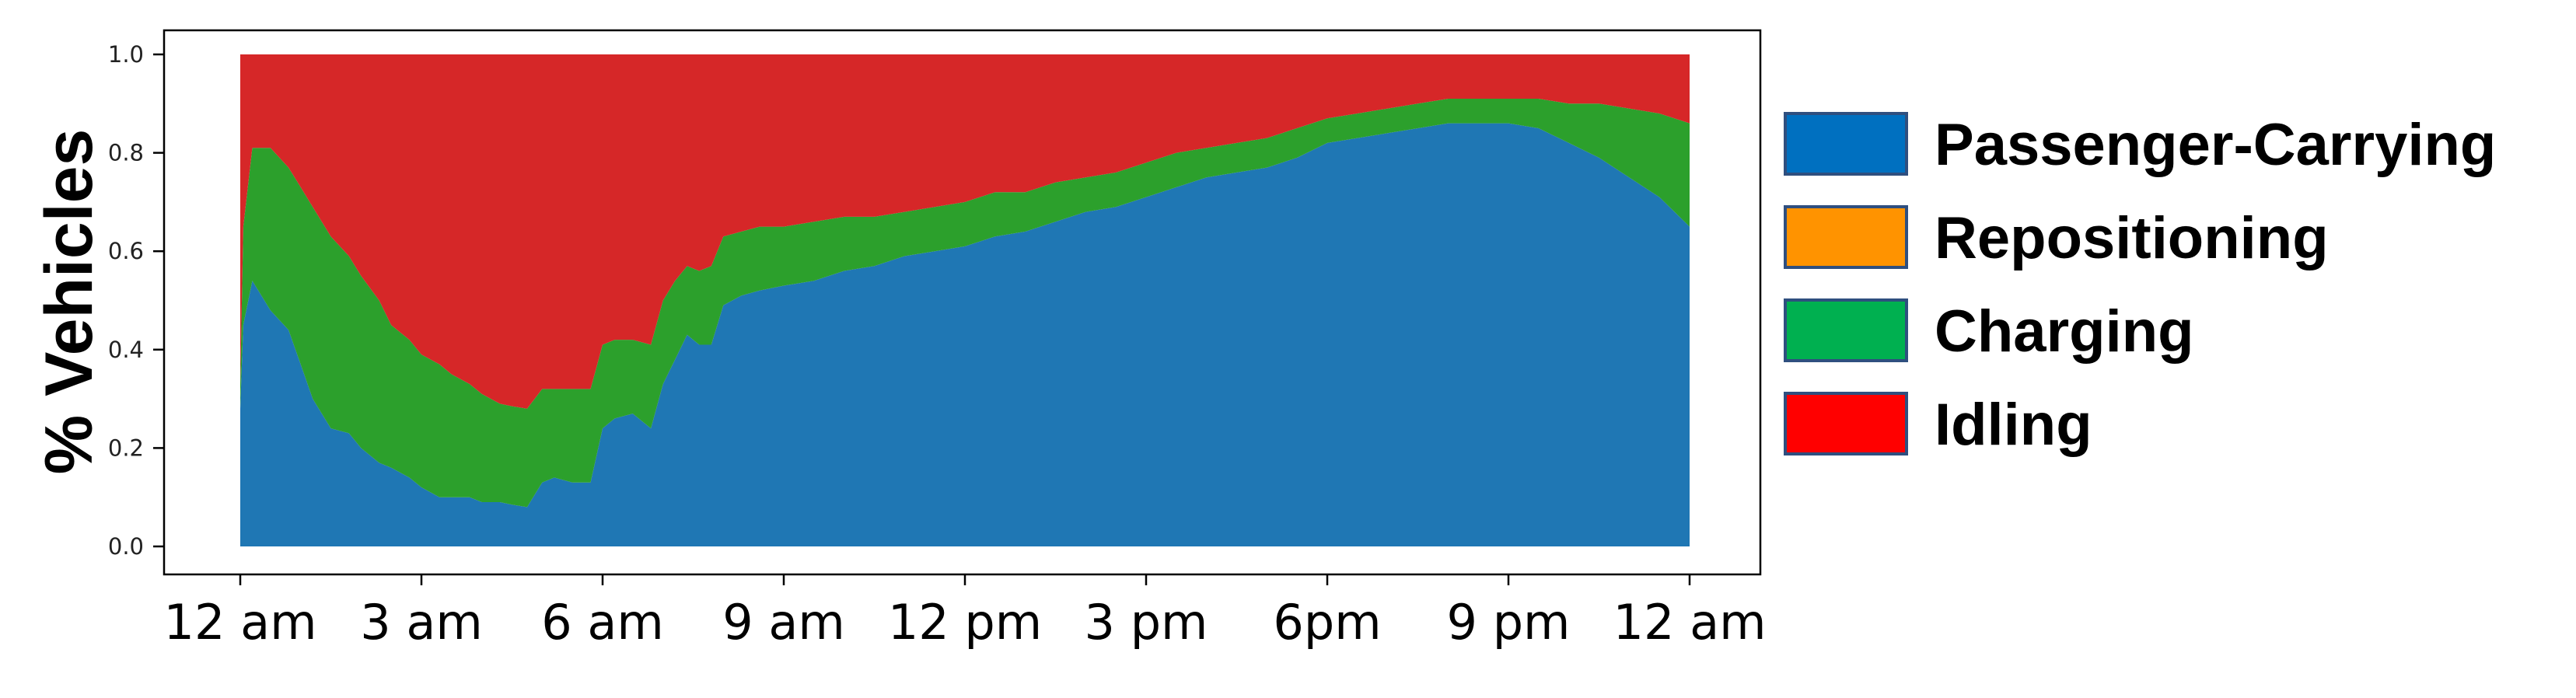 Image resolution: width=2576 pixels, height=698 pixels. What do you see at coordinates (421, 622) in the screenshot?
I see `x-tick-label: 3 am` at bounding box center [421, 622].